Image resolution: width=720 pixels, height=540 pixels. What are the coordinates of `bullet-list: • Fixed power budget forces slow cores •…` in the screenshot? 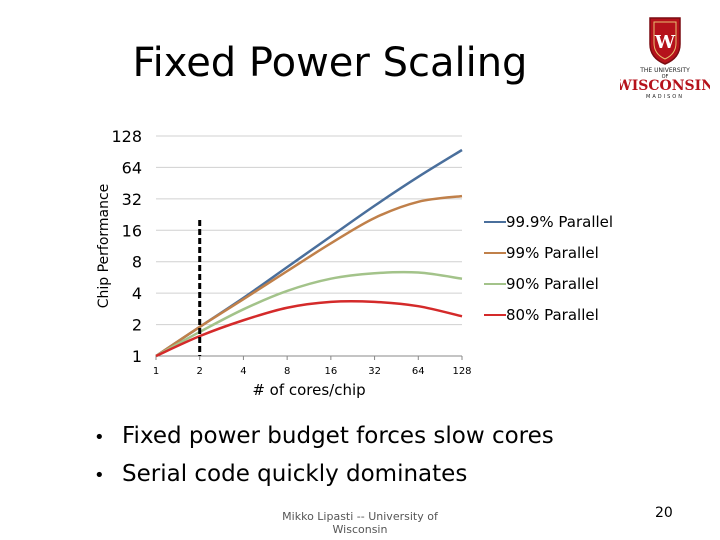 It's located at (324, 456).